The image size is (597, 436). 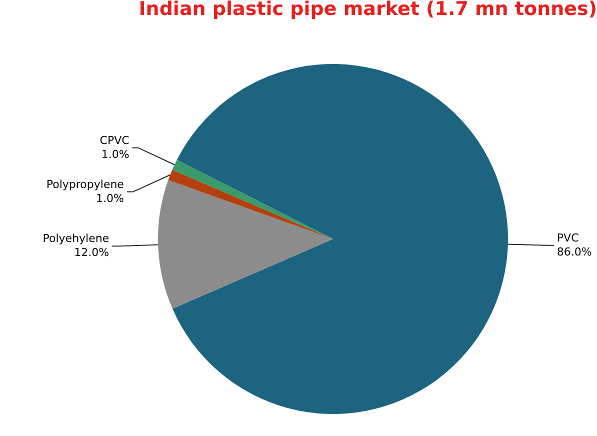 What do you see at coordinates (574, 251) in the screenshot?
I see `data-label: 86.0%` at bounding box center [574, 251].